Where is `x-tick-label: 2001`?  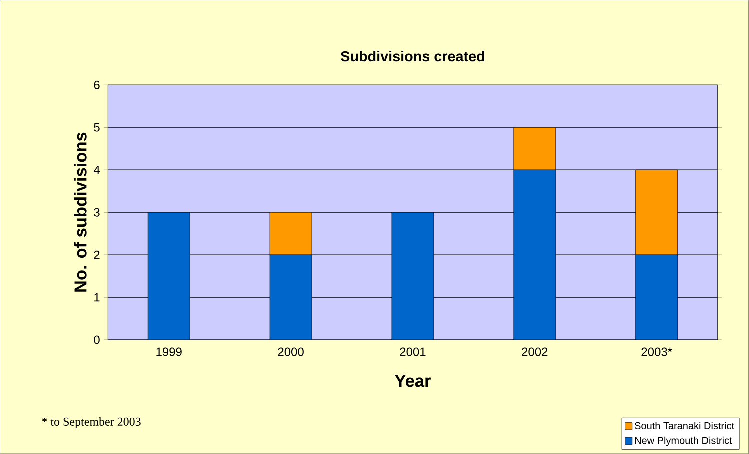
x-tick-label: 2001 is located at coordinates (413, 352).